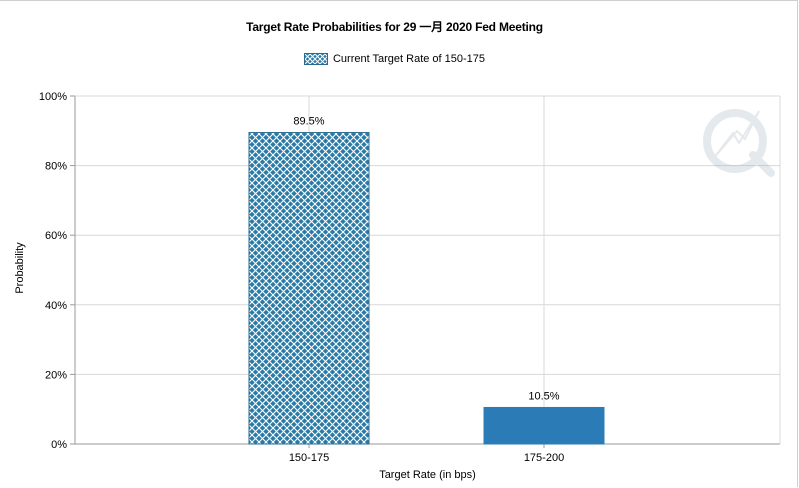 The height and width of the screenshot is (488, 799). Describe the element at coordinates (59, 445) in the screenshot. I see `y-tick-label: 0%` at that location.